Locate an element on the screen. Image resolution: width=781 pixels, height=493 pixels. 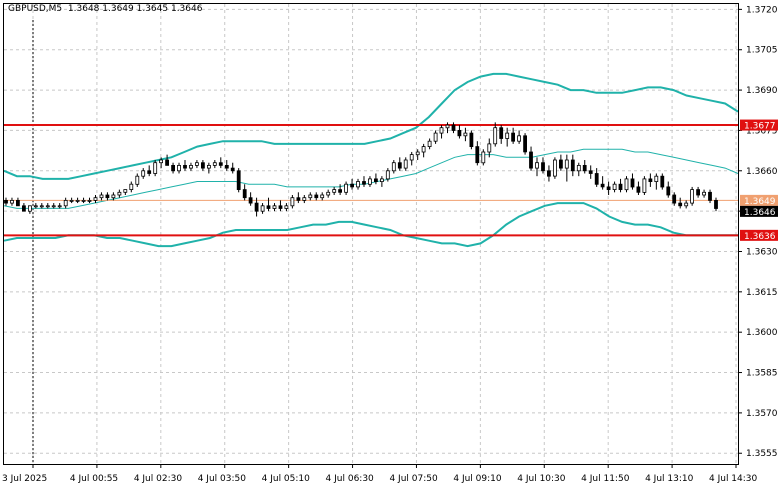
price-tag-label: 1.3646 is located at coordinates (760, 213).